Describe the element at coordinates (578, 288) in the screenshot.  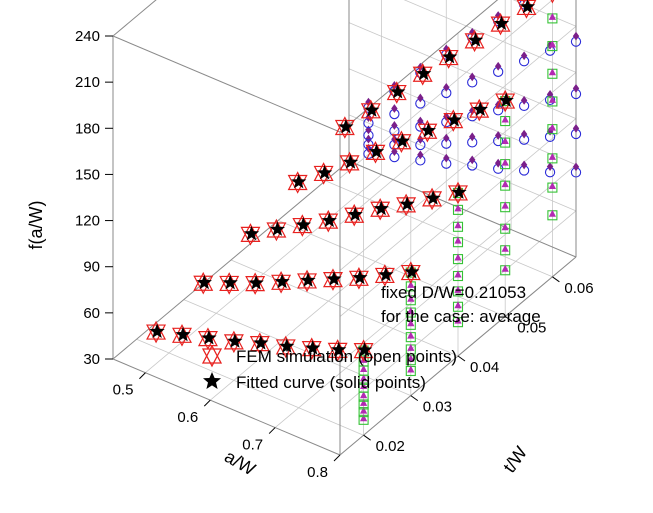
I see `y-tick-label: 0.06` at that location.